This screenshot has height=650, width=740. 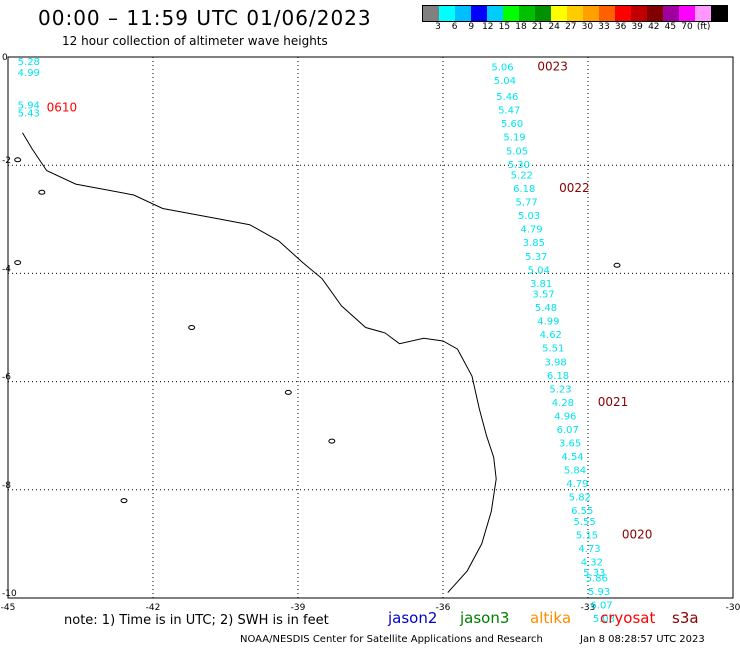 I want to click on x-tick-label: -39, so click(x=298, y=608).